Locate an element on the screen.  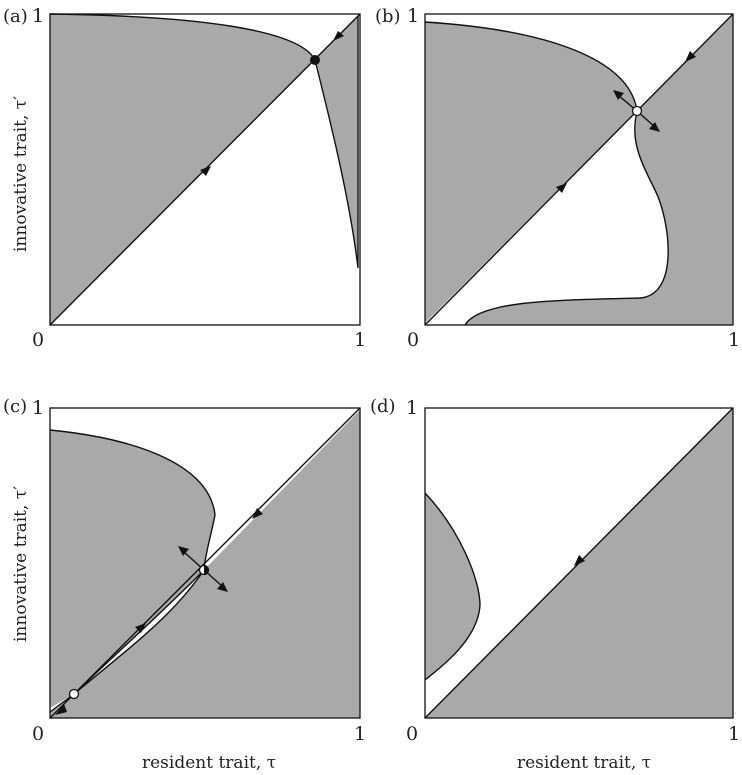
panel-d-tick-y-top: 1 is located at coordinates (412, 408).